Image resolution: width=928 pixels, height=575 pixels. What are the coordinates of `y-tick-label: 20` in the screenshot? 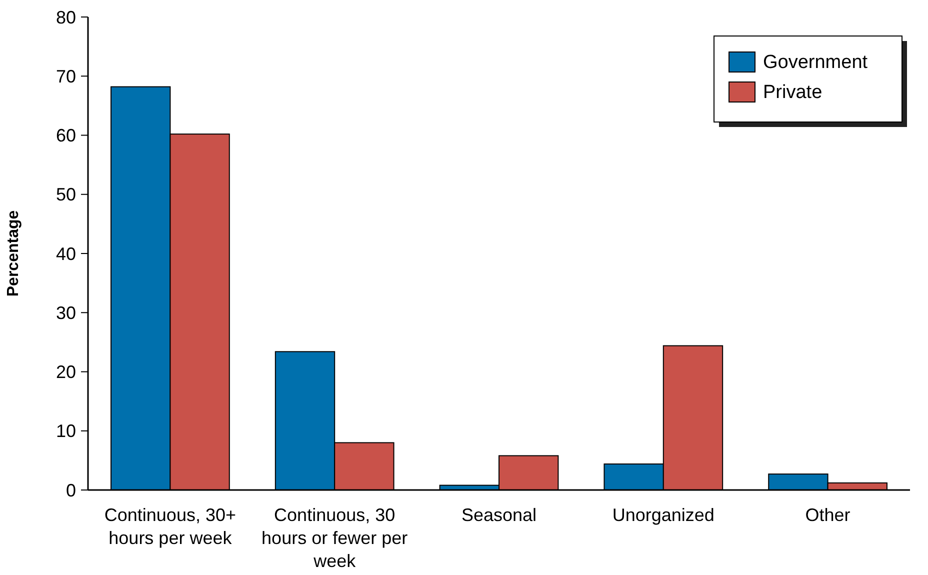 It's located at (66, 372).